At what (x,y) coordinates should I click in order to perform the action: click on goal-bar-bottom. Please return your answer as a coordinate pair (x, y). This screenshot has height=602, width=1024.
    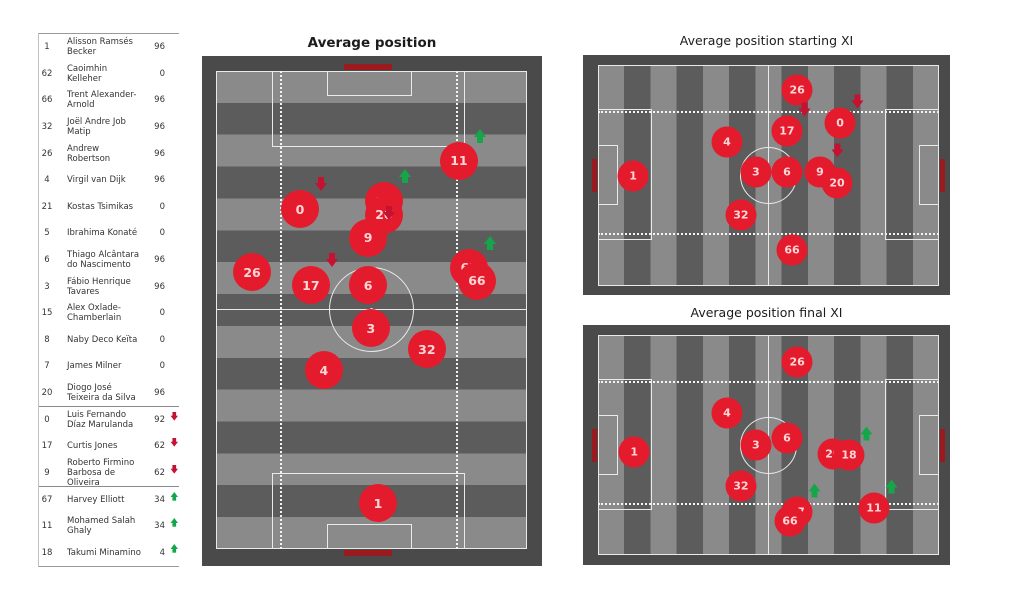
    Looking at the image, I should click on (368, 553).